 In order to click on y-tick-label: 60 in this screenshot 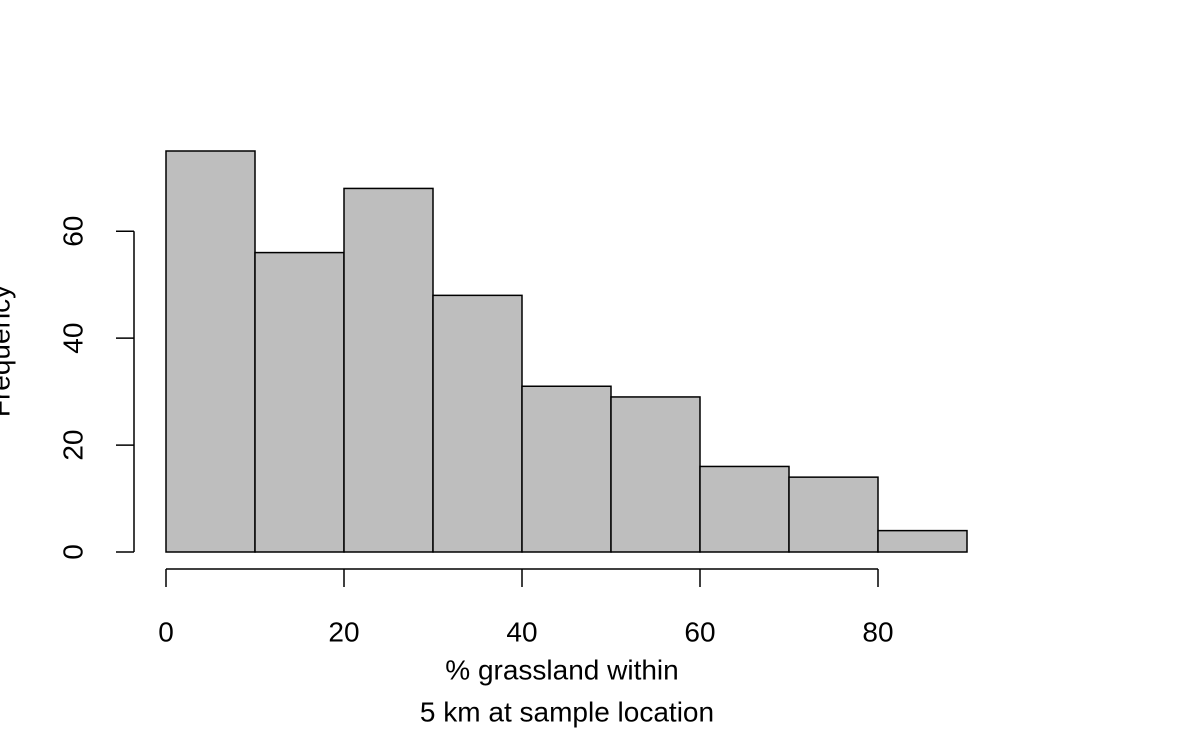, I will do `click(72, 231)`.